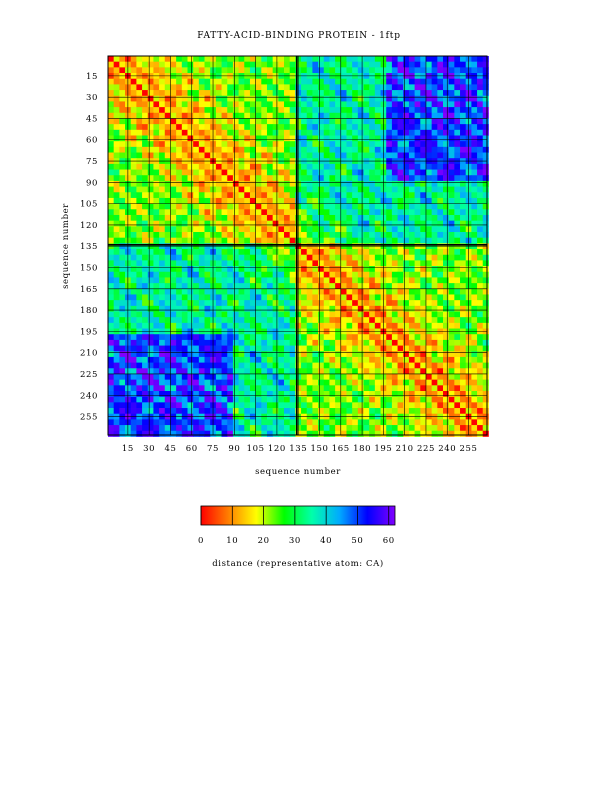 The width and height of the screenshot is (612, 792). I want to click on colorbar-tick-label: 10, so click(232, 541).